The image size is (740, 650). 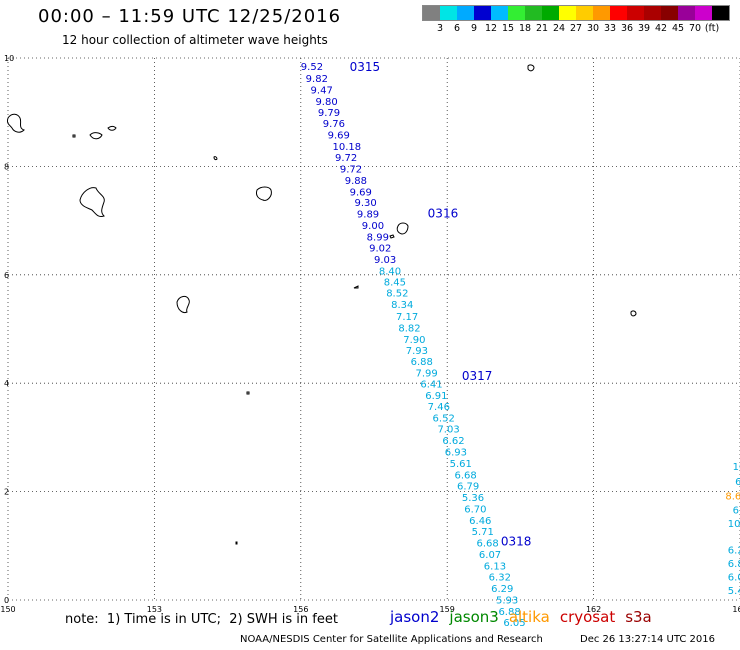 I want to click on y-tick-label: 4, so click(x=6, y=383).